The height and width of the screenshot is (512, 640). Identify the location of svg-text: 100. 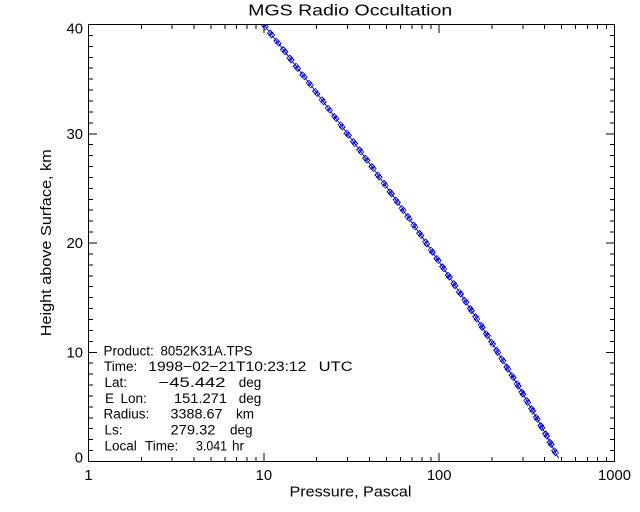
(439, 476).